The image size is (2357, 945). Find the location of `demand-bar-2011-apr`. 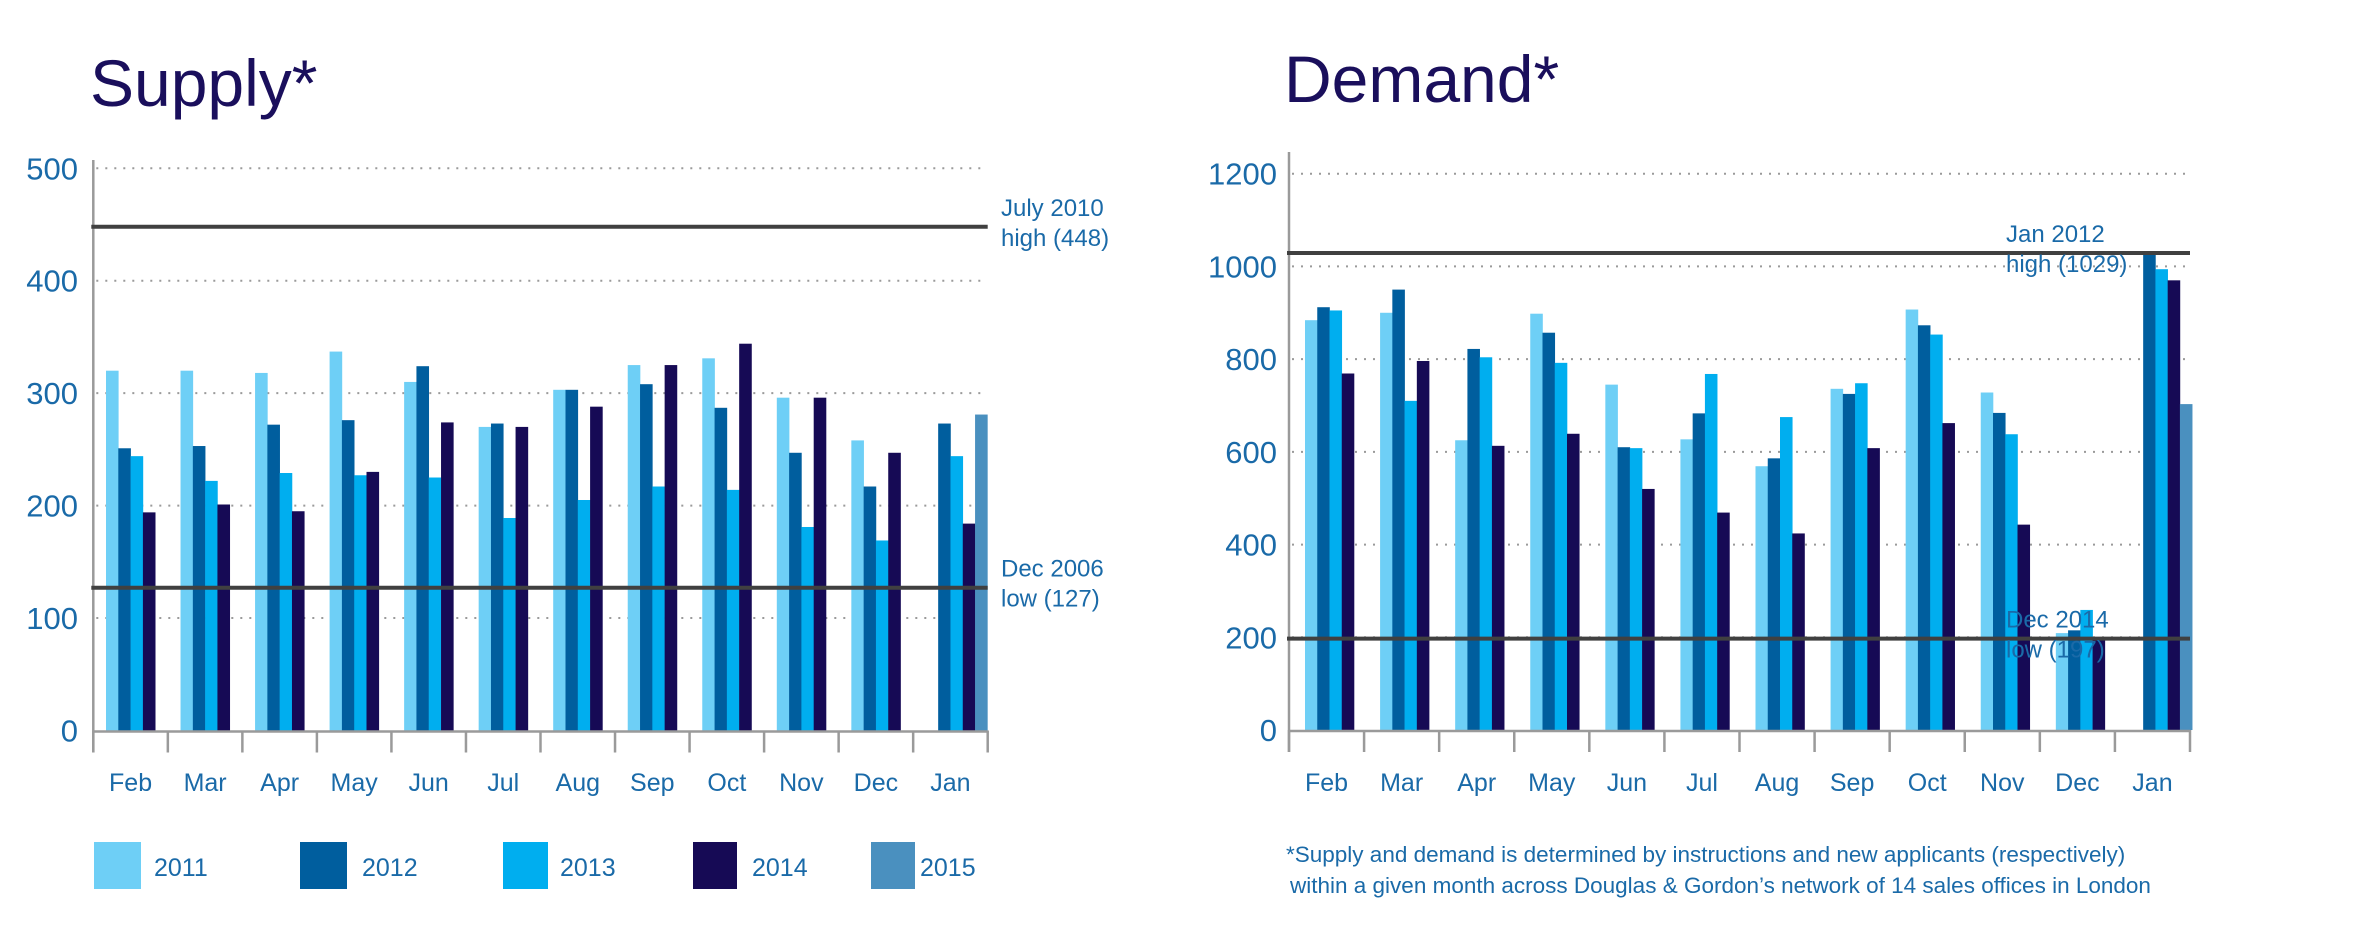

demand-bar-2011-apr is located at coordinates (1461, 585).